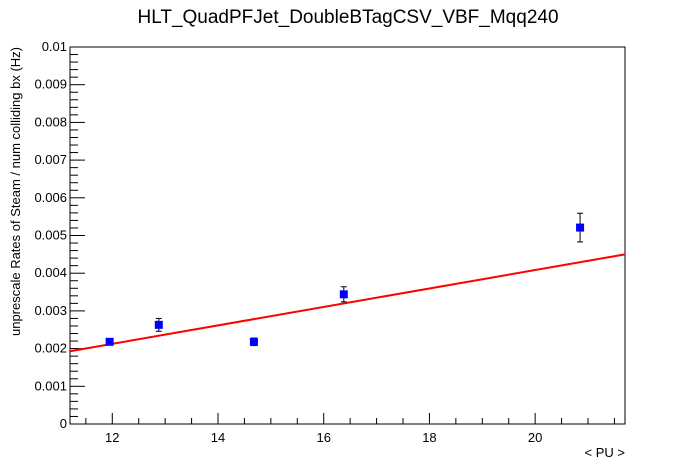 The height and width of the screenshot is (472, 696). Describe the element at coordinates (323, 437) in the screenshot. I see `x-tick-label: 16` at that location.